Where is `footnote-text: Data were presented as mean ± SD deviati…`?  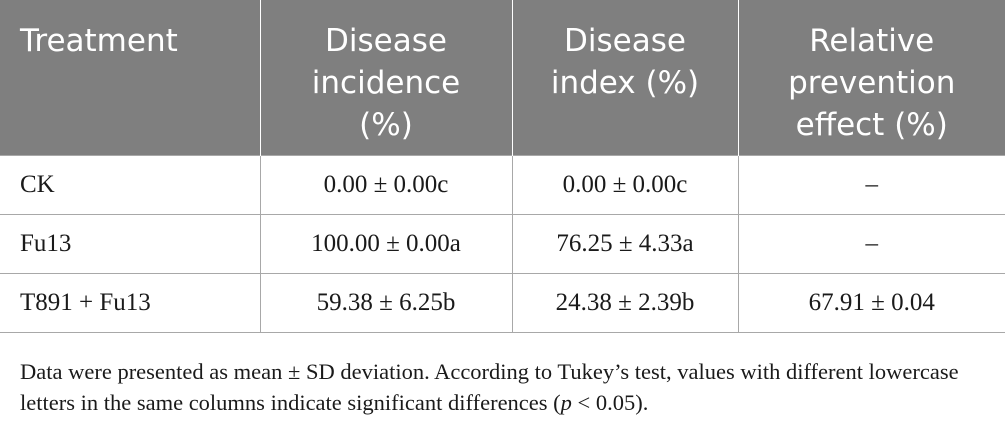 footnote-text: Data were presented as mean ± SD deviati… is located at coordinates (489, 387).